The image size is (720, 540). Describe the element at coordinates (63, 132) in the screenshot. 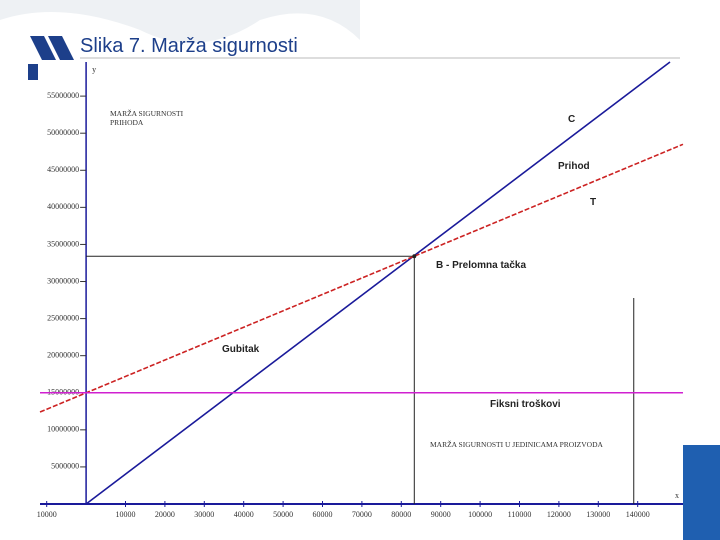

I see `y-tick-label: 50000000` at that location.